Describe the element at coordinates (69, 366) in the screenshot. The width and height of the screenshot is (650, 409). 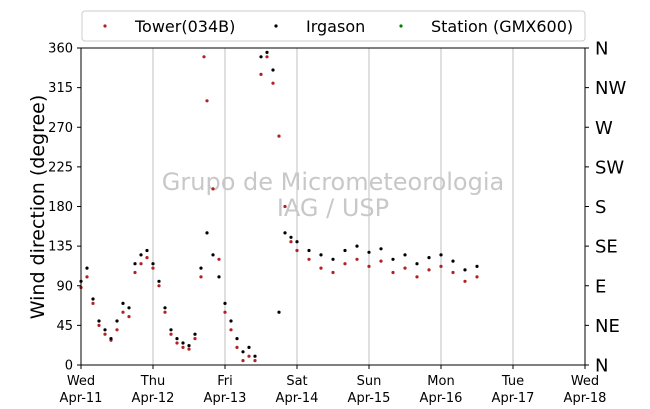
I see `y-tick-label: 0` at that location.